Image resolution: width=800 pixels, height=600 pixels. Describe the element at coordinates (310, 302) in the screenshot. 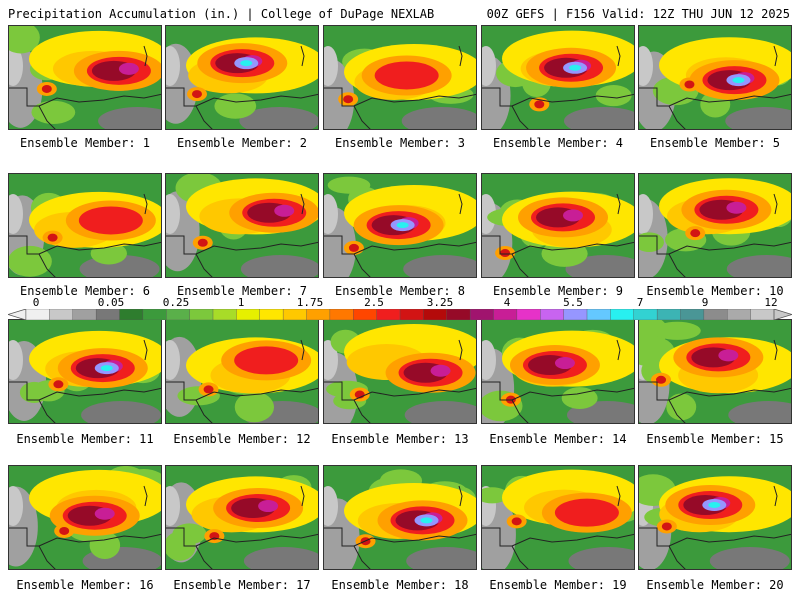

I see `colorbar-tick-label: 1.75` at that location.